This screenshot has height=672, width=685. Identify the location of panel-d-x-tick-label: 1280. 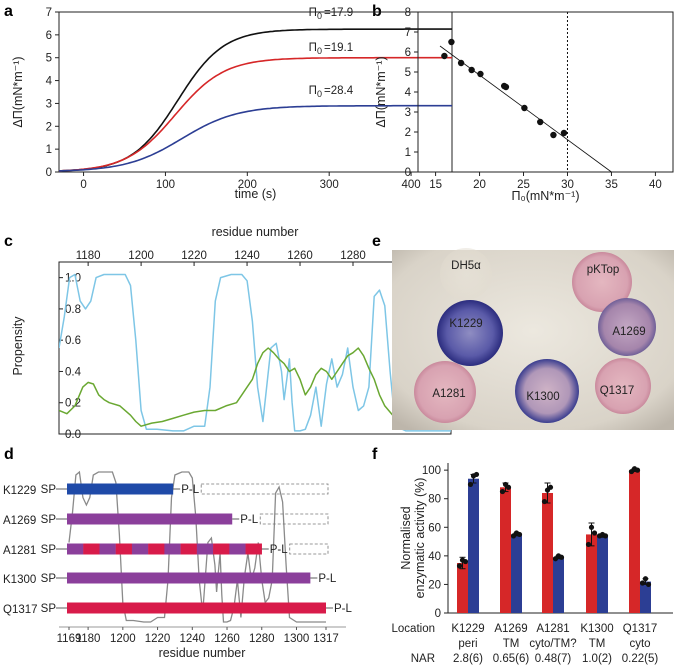
(262, 639).